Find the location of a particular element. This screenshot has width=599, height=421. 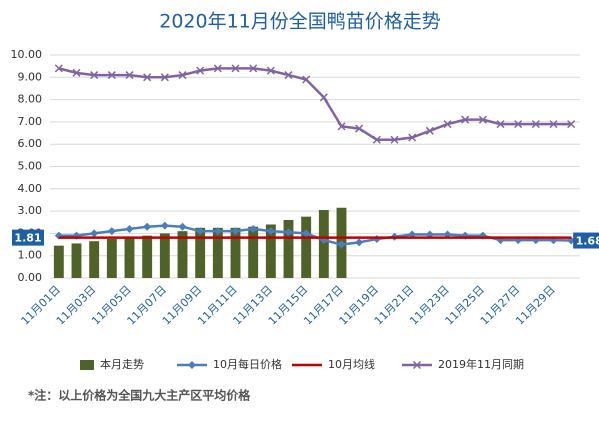

y-tick-label: 7.00 is located at coordinates (30, 121).